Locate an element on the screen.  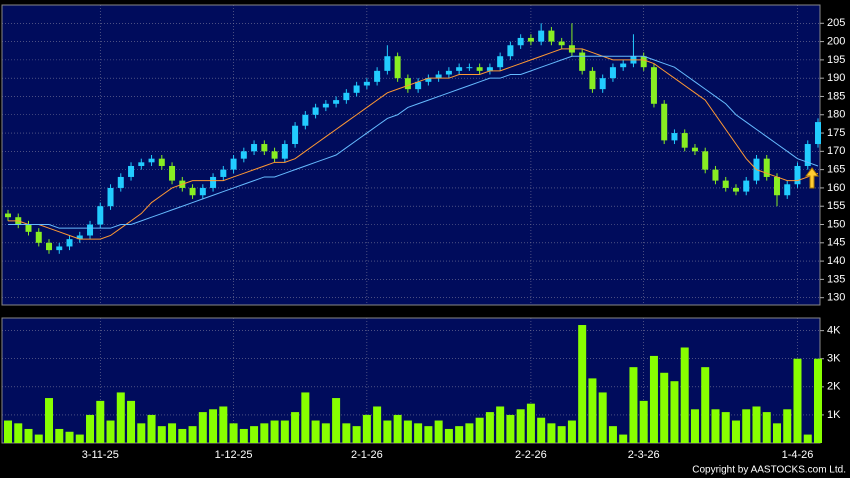
x-tick-label: 2-1-26 is located at coordinates (367, 455).